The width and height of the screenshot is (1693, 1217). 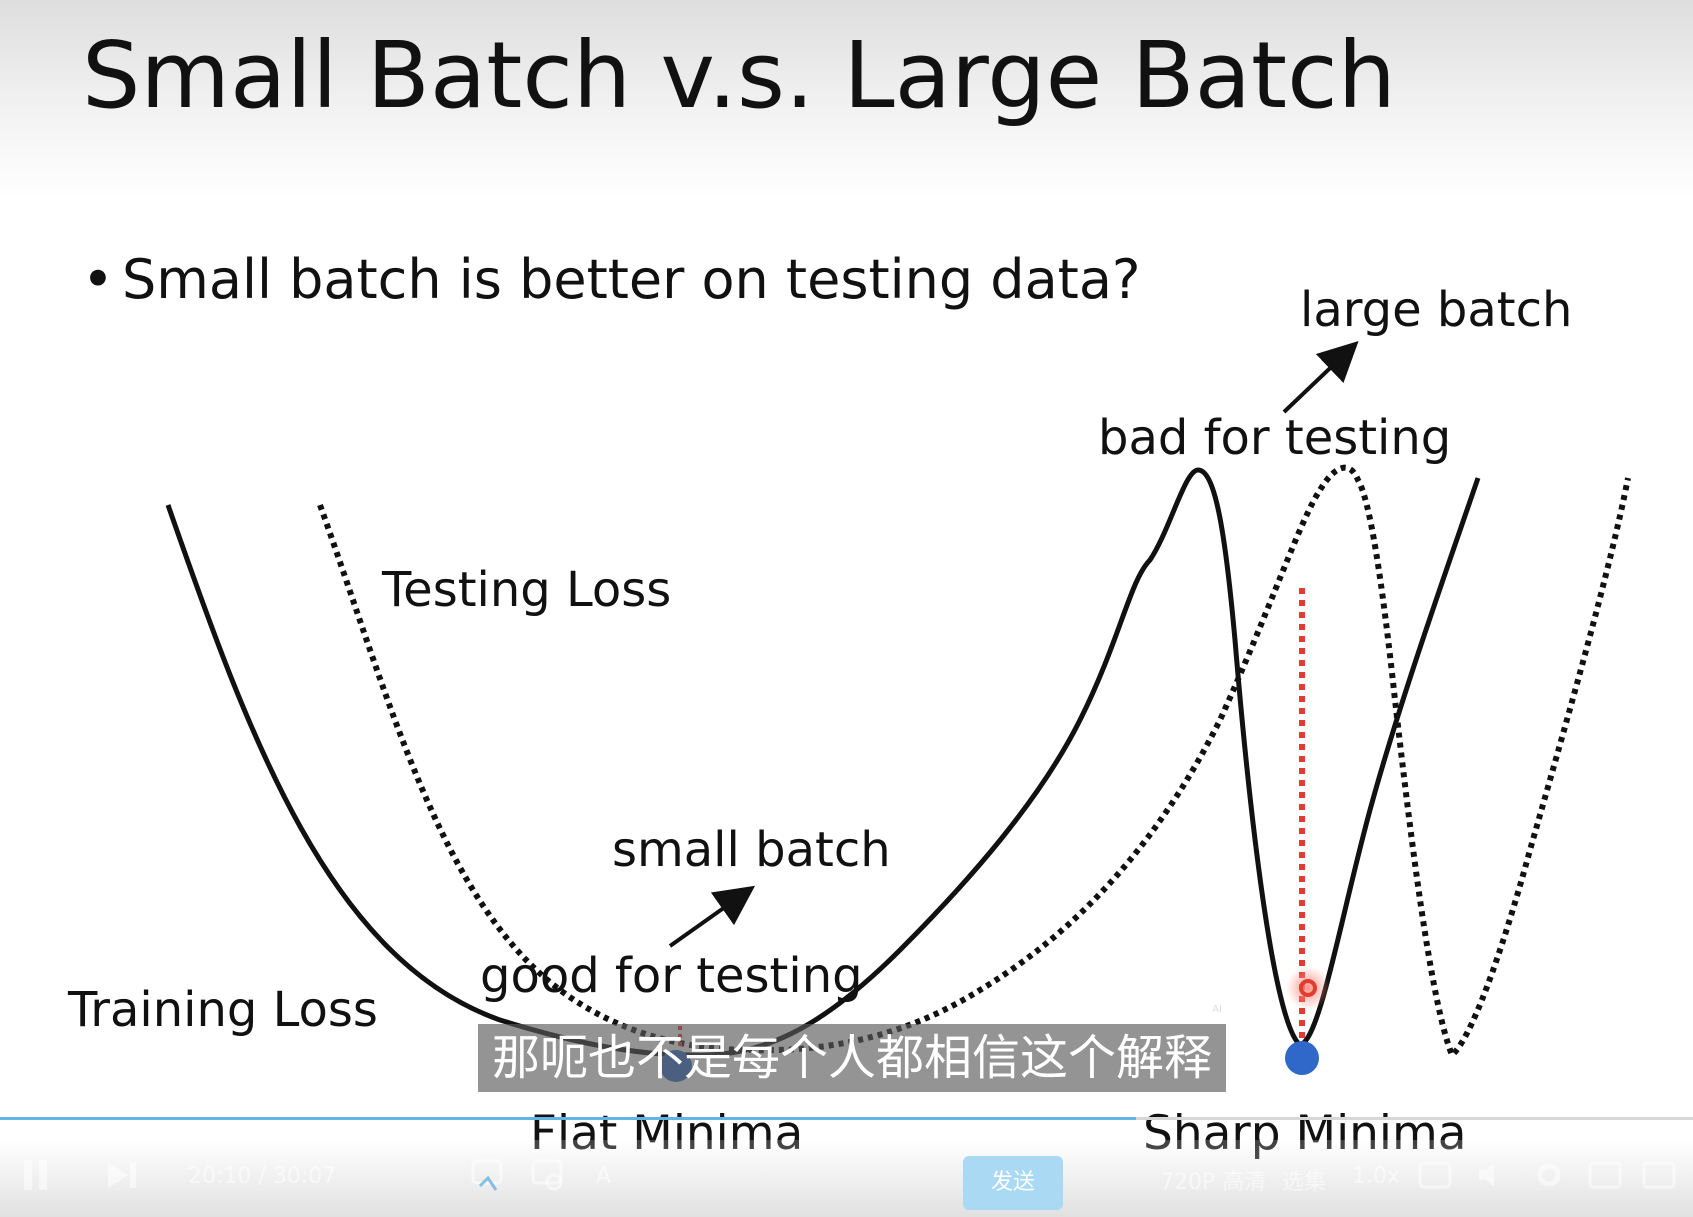 I want to click on sharp-minima-glow, so click(x=1308, y=988).